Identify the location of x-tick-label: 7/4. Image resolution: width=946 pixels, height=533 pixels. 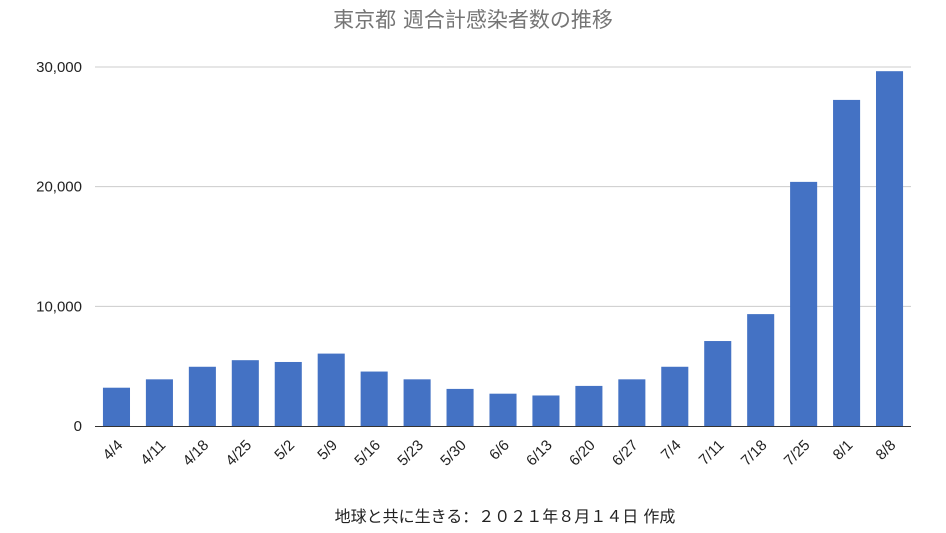
(671, 450).